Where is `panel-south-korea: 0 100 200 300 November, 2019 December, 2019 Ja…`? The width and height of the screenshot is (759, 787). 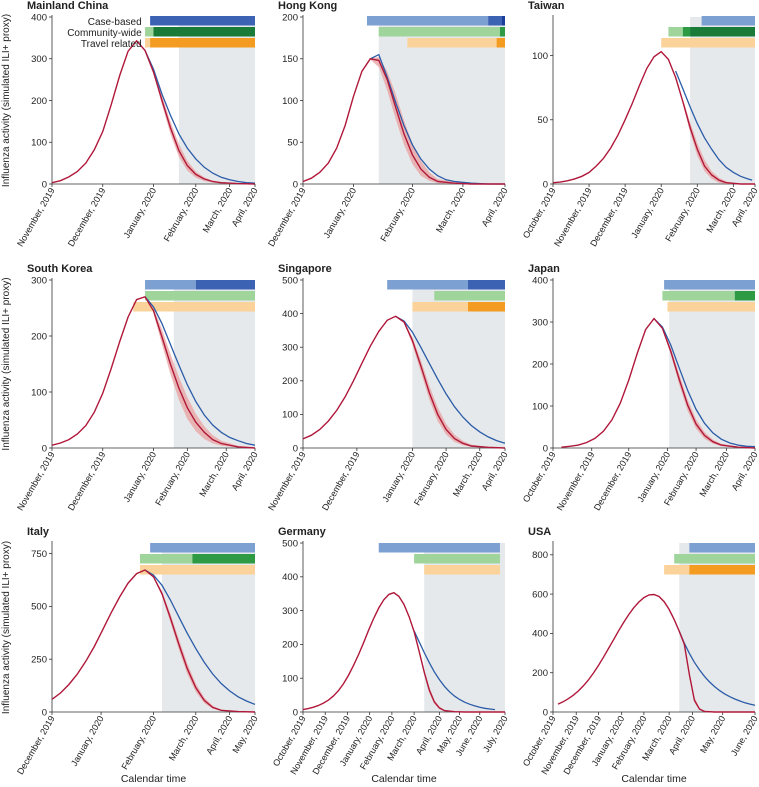 panel-south-korea: 0 100 200 300 November, 2019 December, 2019 Ja… is located at coordinates (137, 387).